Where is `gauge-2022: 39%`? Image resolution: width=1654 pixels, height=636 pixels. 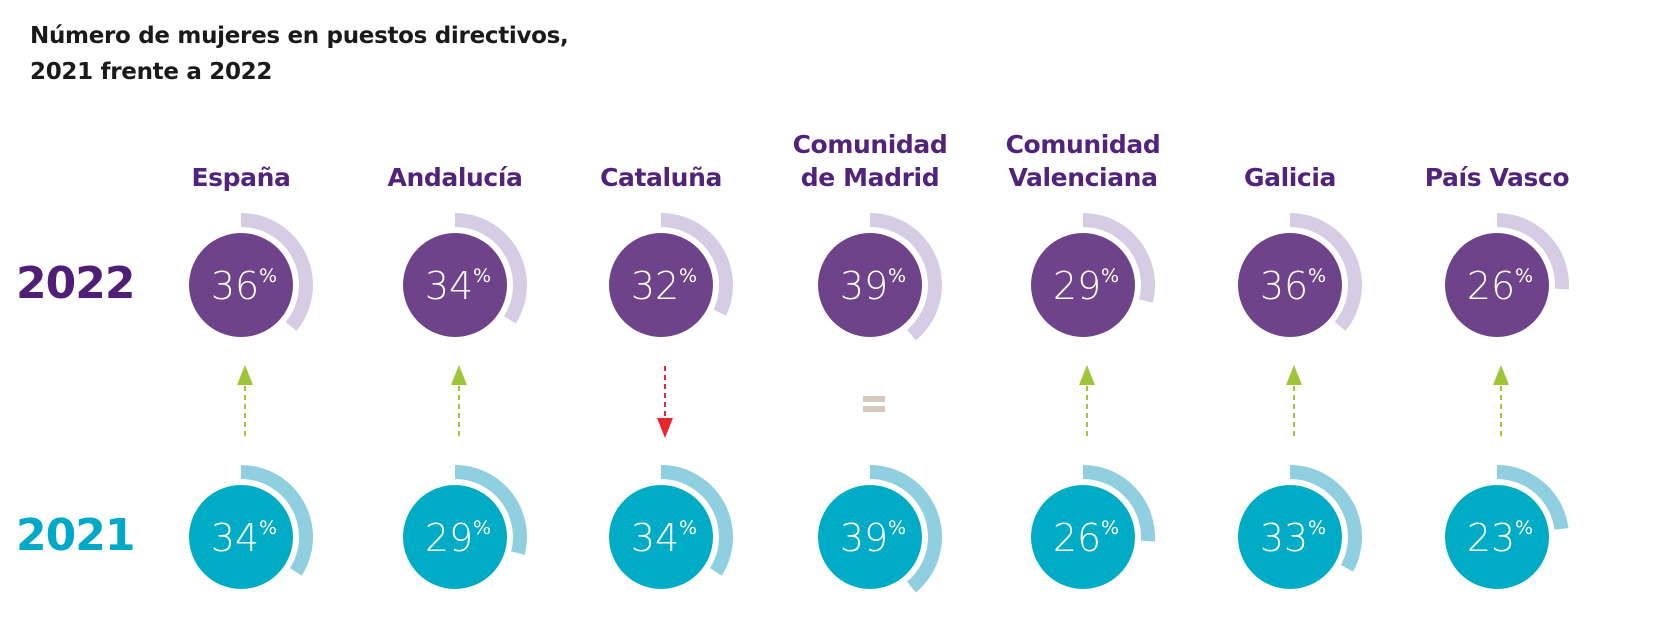 gauge-2022: 39% is located at coordinates (880, 277).